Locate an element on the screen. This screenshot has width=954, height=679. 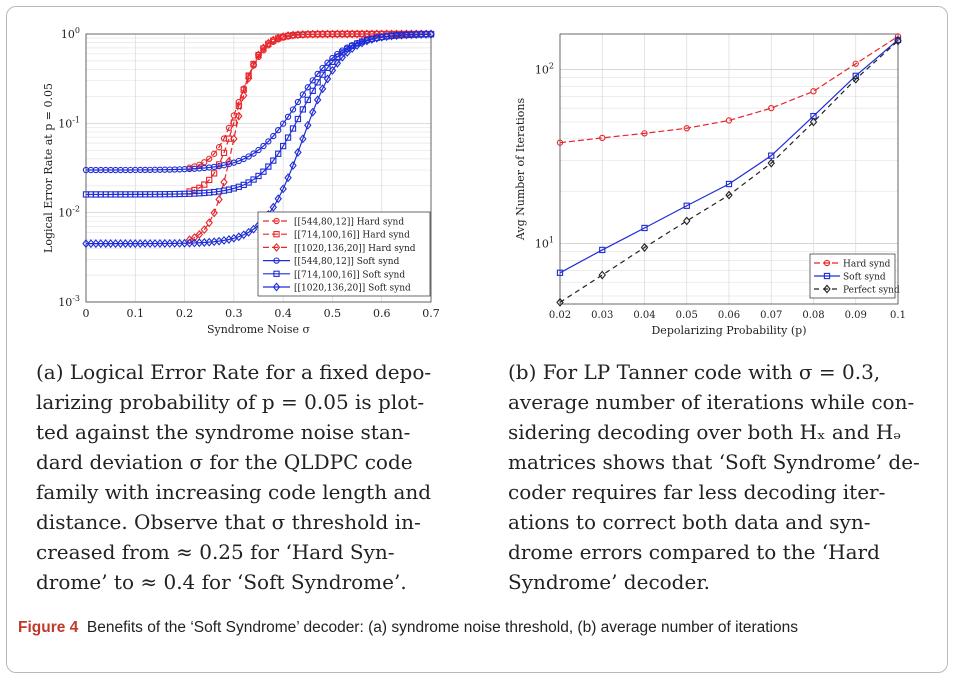
caption-a-line: (a) Logical Error Rate for a fixed depo- is located at coordinates (234, 372).